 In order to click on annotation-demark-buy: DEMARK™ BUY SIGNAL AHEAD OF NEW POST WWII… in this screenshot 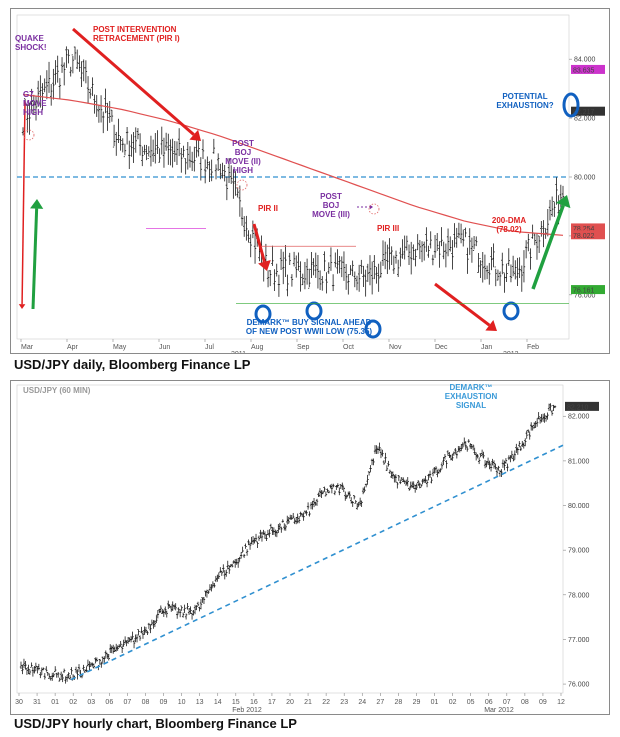, I will do `click(309, 327)`.